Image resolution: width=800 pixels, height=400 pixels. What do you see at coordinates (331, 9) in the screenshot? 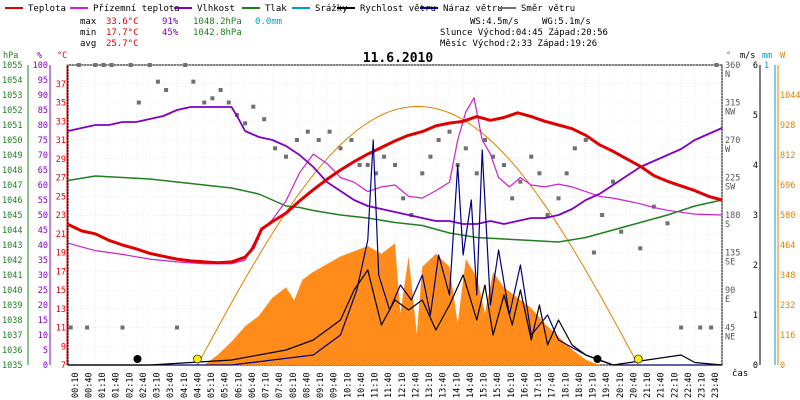
I see `legend-item-4: Srážky` at bounding box center [331, 9].